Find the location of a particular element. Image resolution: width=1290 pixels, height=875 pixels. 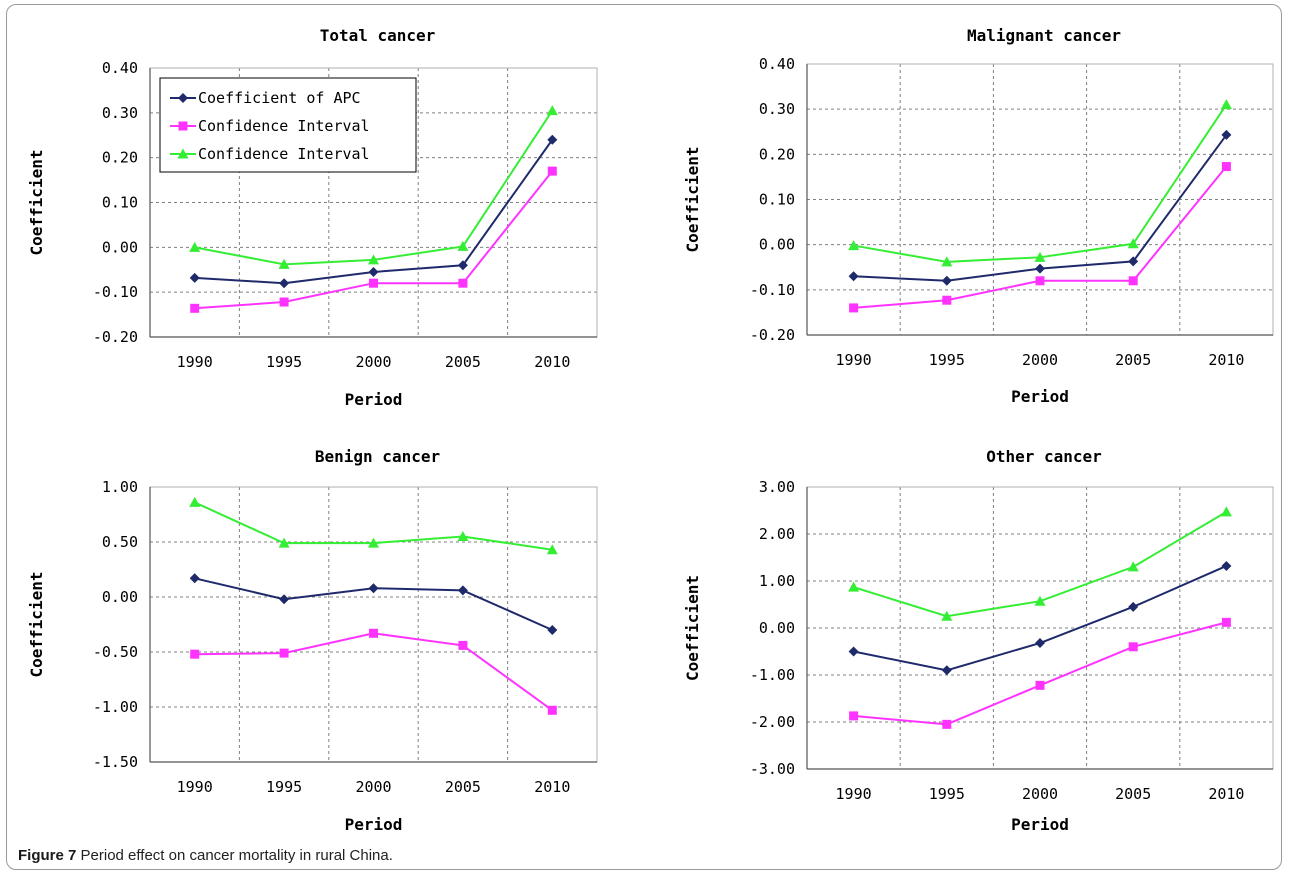

y-tick-label: 3.00 is located at coordinates (777, 487).